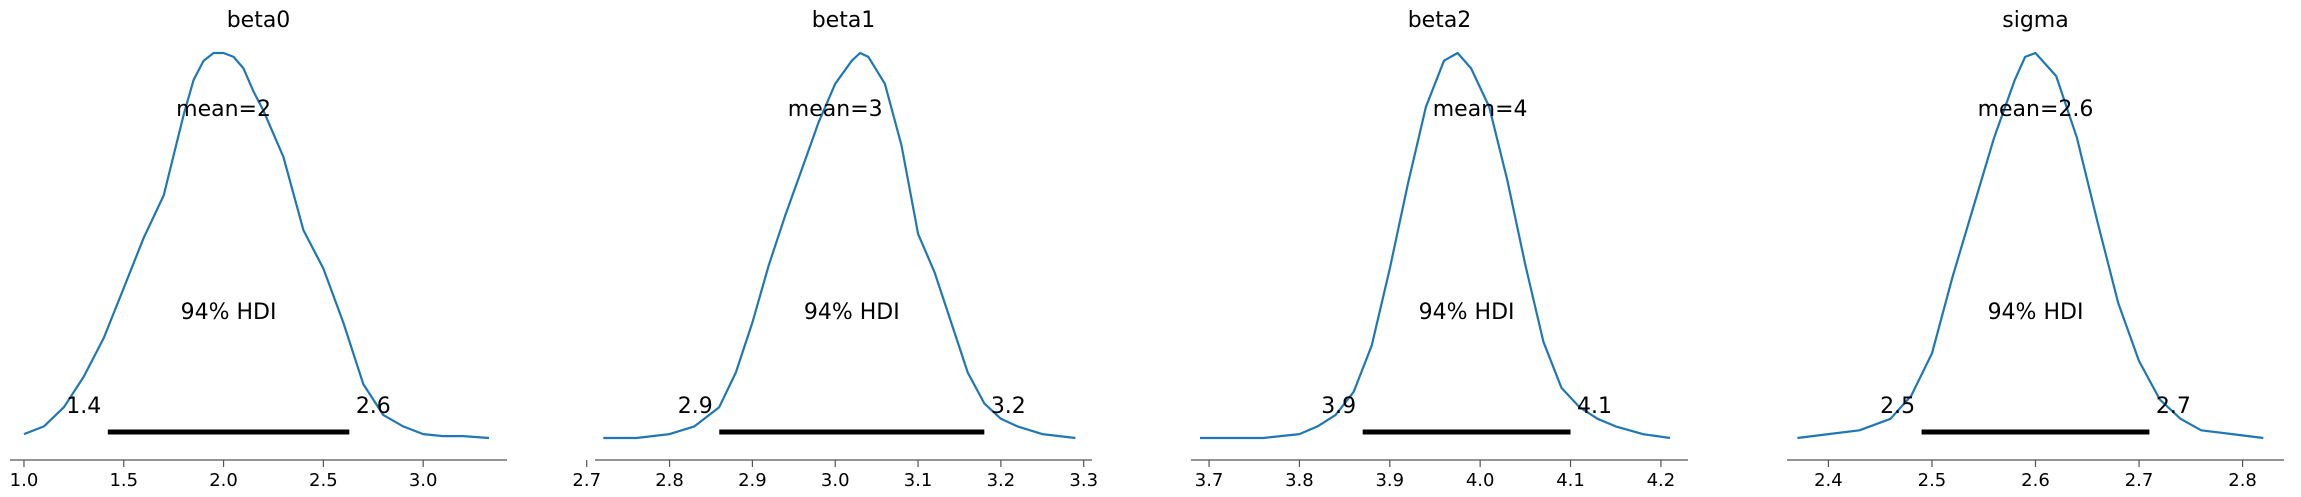 This screenshot has width=2301, height=497. What do you see at coordinates (83, 406) in the screenshot?
I see `hdi-low-label: 1.4` at bounding box center [83, 406].